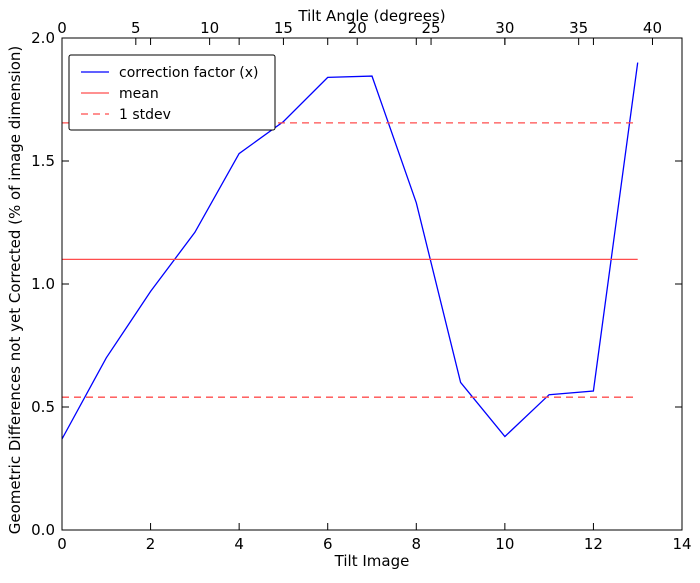 The width and height of the screenshot is (700, 583). I want to click on top-tick-label: 25, so click(431, 28).